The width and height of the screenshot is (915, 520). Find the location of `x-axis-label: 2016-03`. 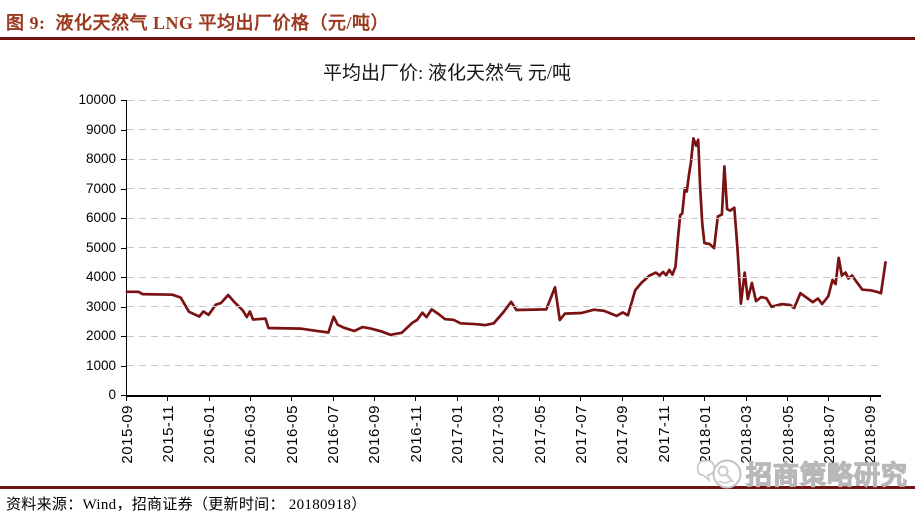

x-axis-label: 2016-03 is located at coordinates (251, 434).